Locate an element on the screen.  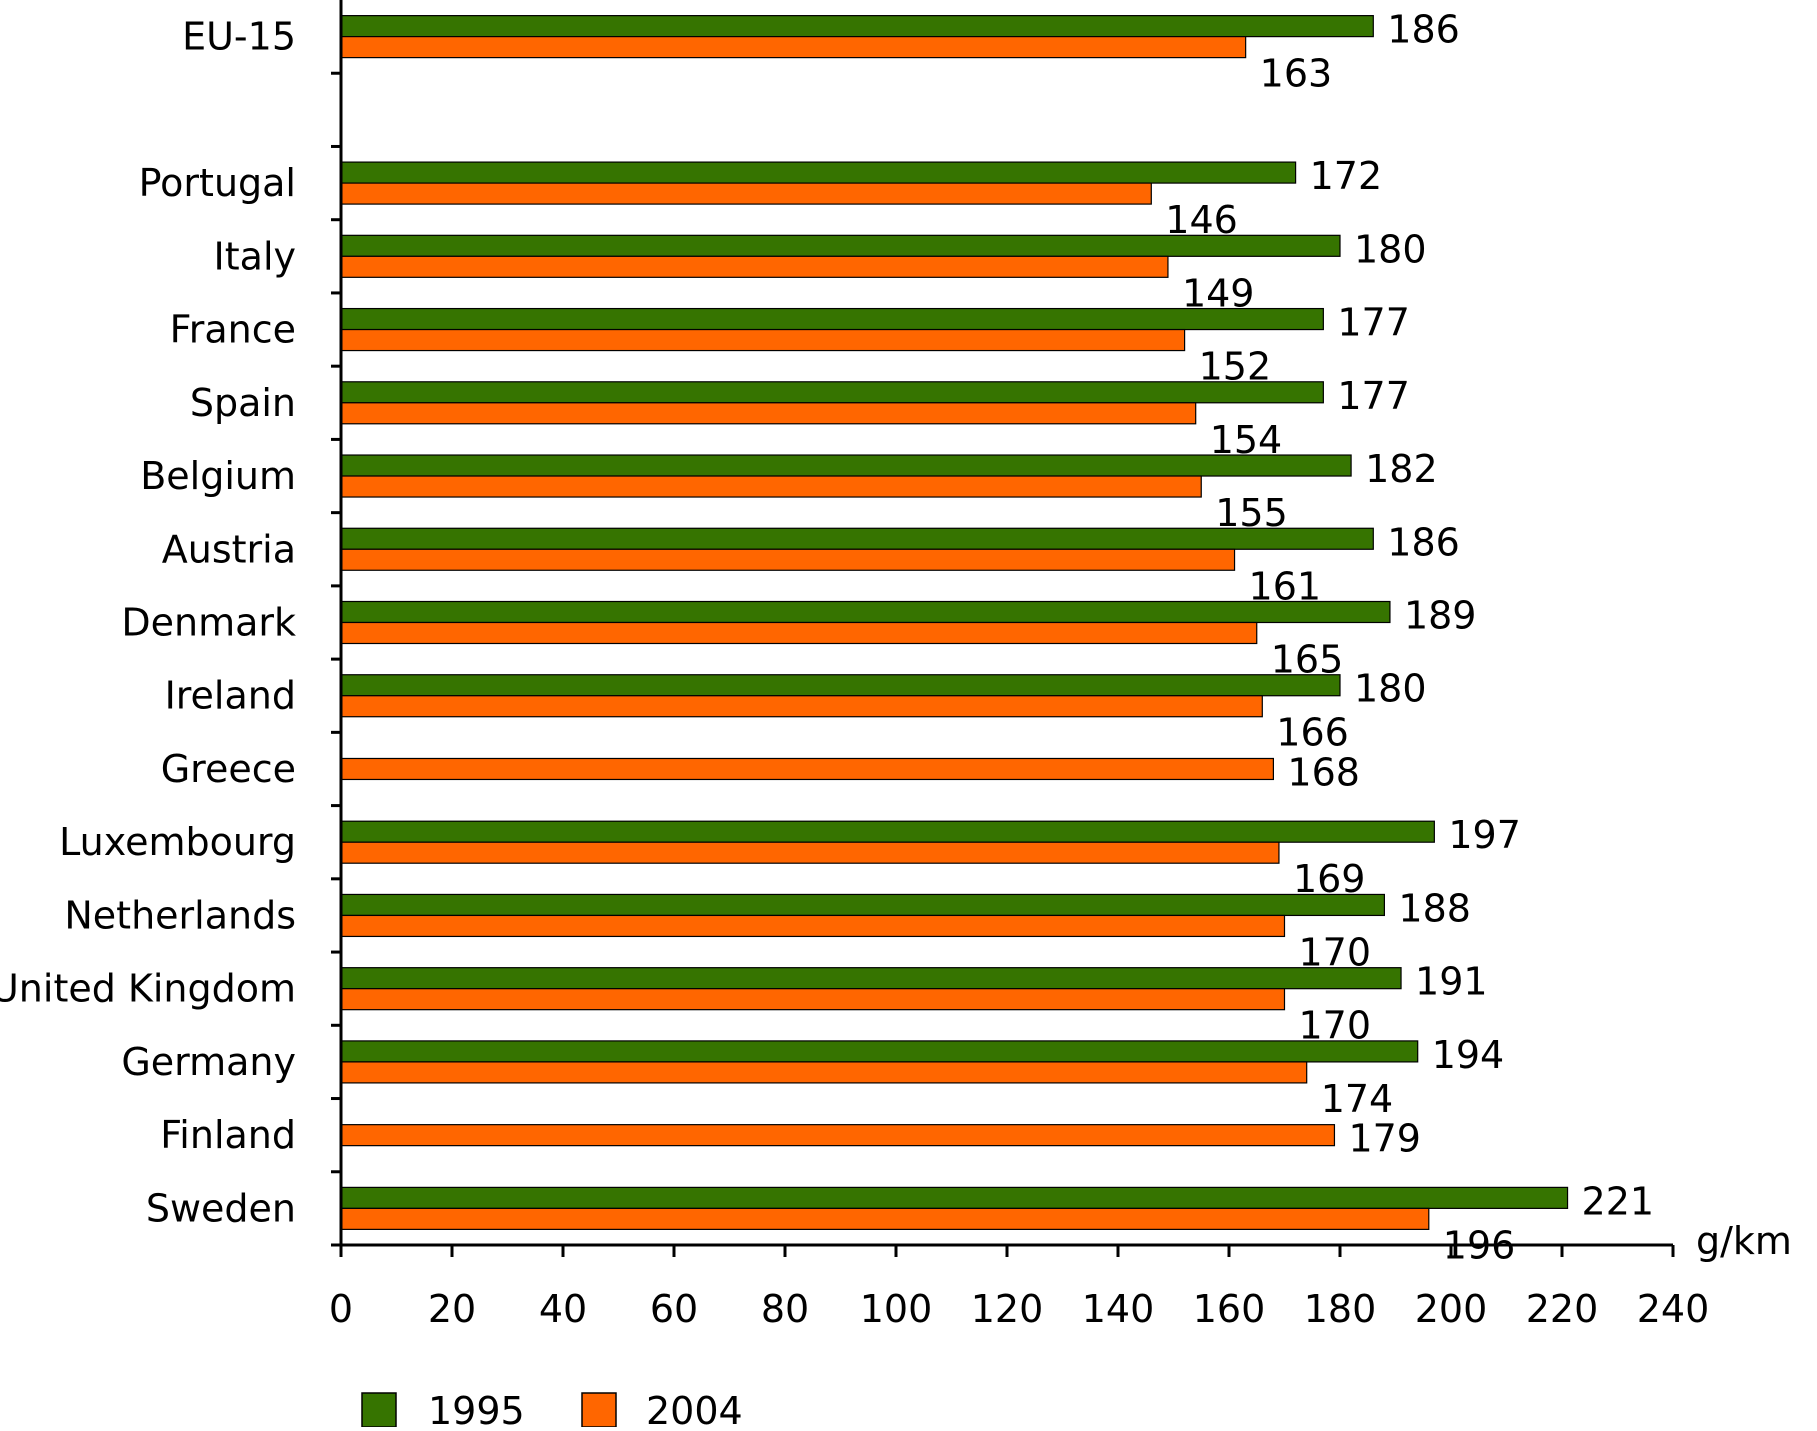
value-label-2004: 179 is located at coordinates (1384, 1139).